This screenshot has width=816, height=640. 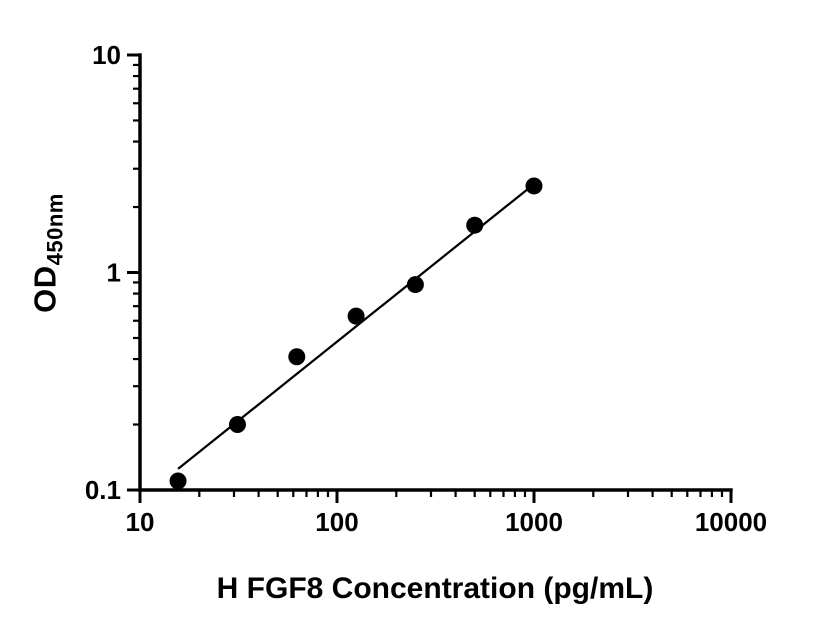 What do you see at coordinates (336, 522) in the screenshot?
I see `x-tick-label: 100` at bounding box center [336, 522].